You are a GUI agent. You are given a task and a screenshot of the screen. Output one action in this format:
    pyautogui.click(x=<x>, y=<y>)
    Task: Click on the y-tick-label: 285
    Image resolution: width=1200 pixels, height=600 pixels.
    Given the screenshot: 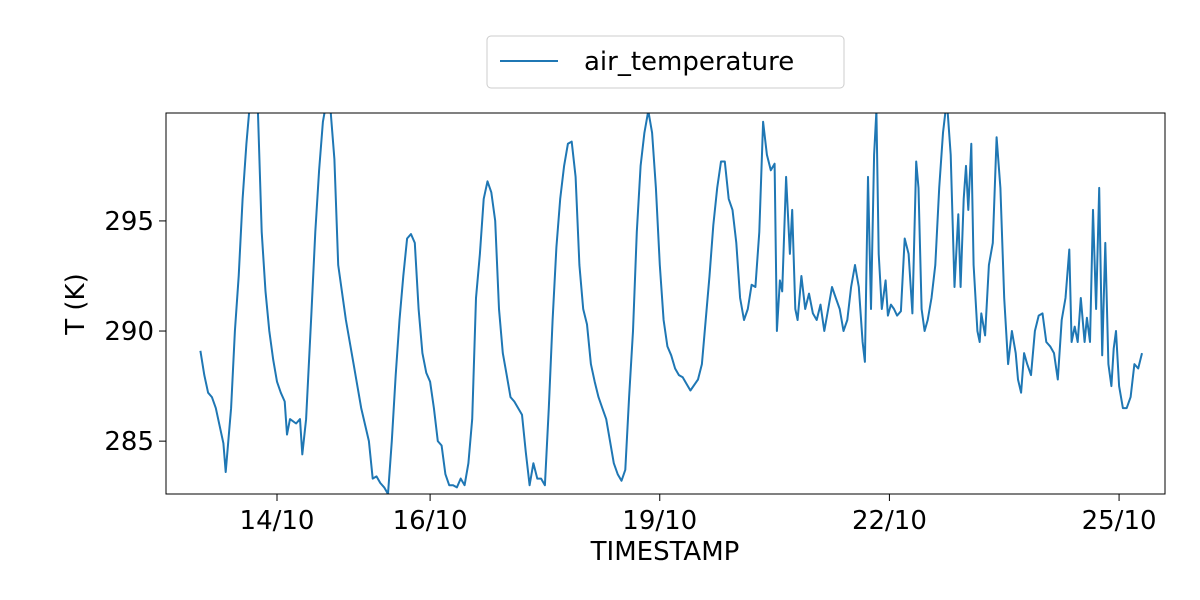 What is the action you would take?
    pyautogui.click(x=129, y=442)
    